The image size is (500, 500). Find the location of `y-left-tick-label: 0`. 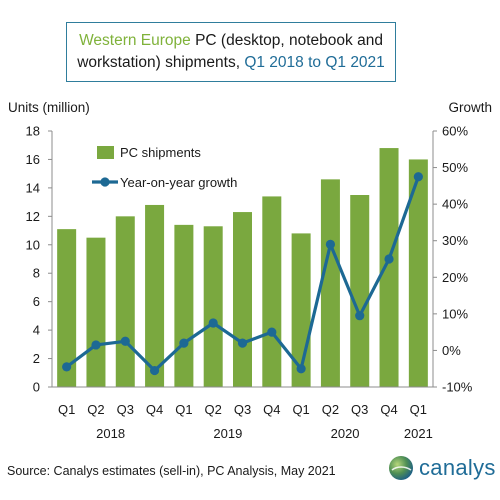

y-left-tick-label: 0 is located at coordinates (36, 387).